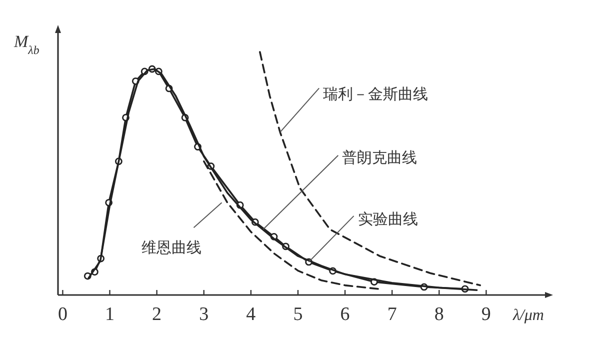 Image resolution: width=600 pixels, height=347 pixels. What do you see at coordinates (110, 314) in the screenshot?
I see `x-tick-label: 1` at bounding box center [110, 314].